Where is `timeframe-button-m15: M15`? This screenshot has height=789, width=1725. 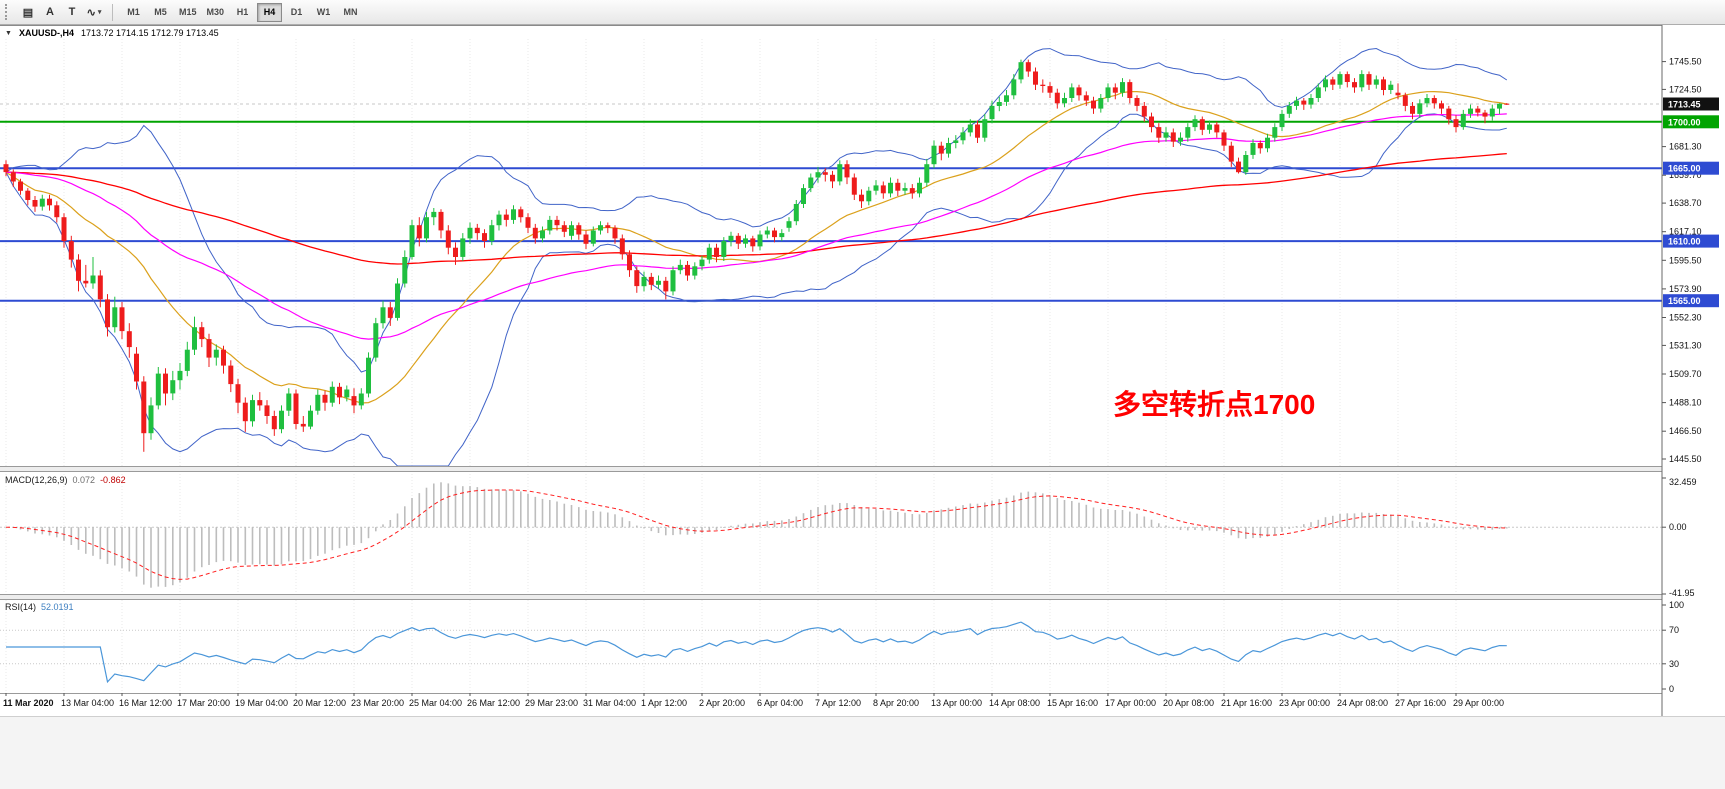
timeframe-button-m15: M15 is located at coordinates (188, 12).